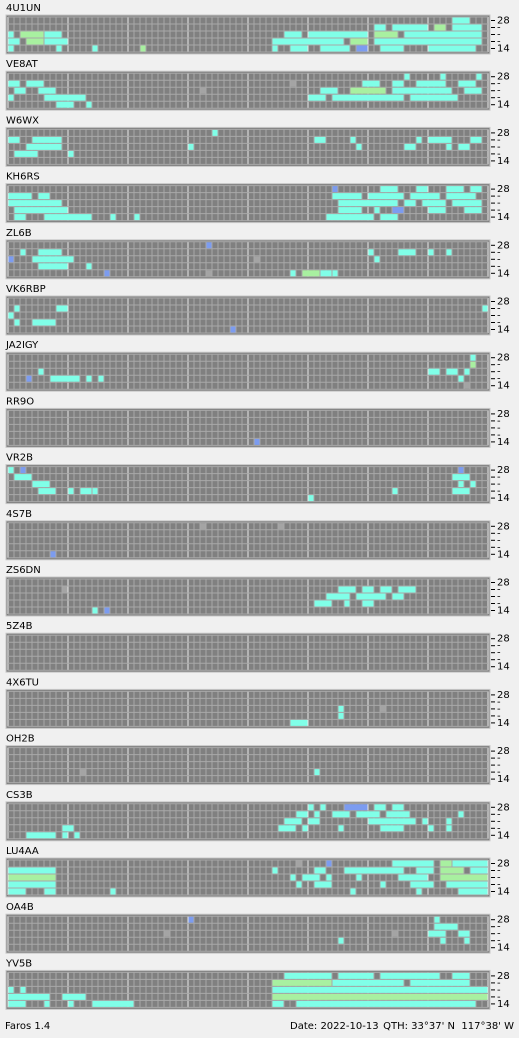  What do you see at coordinates (22, 120) in the screenshot?
I see `station-label: W6WX` at bounding box center [22, 120].